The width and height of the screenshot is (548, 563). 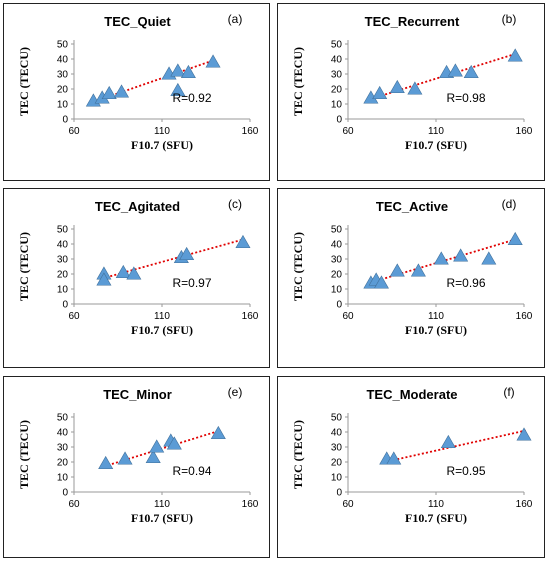 I want to click on panel-tag: (d), so click(x=509, y=204).